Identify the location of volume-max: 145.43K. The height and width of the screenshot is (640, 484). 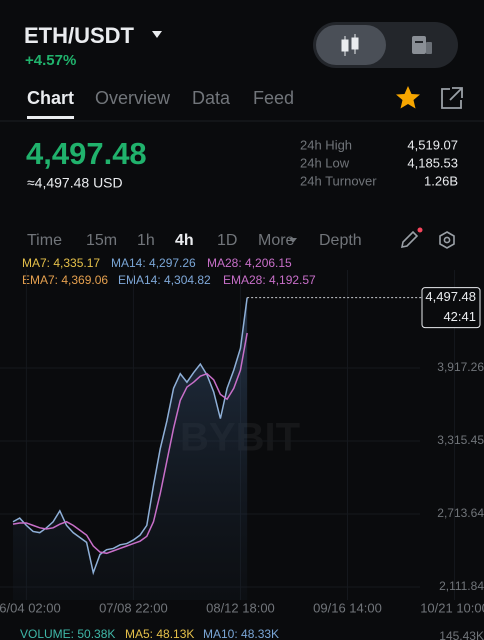
(461, 634).